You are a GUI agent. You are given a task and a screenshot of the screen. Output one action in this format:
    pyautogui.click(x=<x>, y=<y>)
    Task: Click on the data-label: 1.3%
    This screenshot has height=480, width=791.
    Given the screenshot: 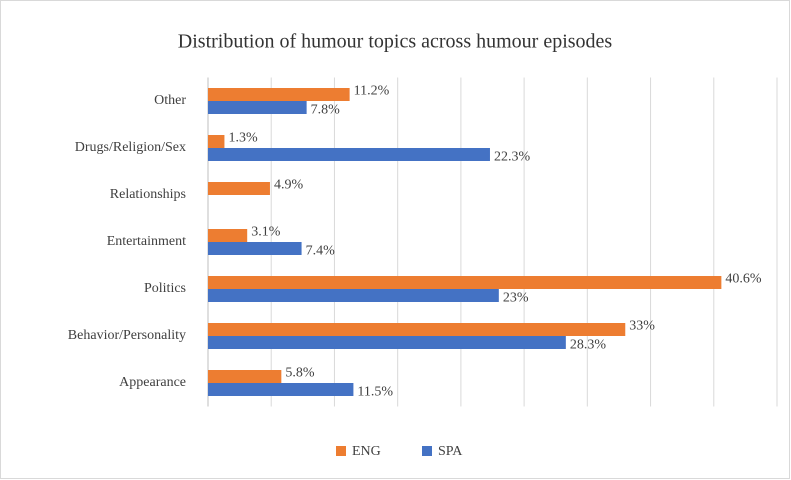 What is the action you would take?
    pyautogui.click(x=243, y=138)
    